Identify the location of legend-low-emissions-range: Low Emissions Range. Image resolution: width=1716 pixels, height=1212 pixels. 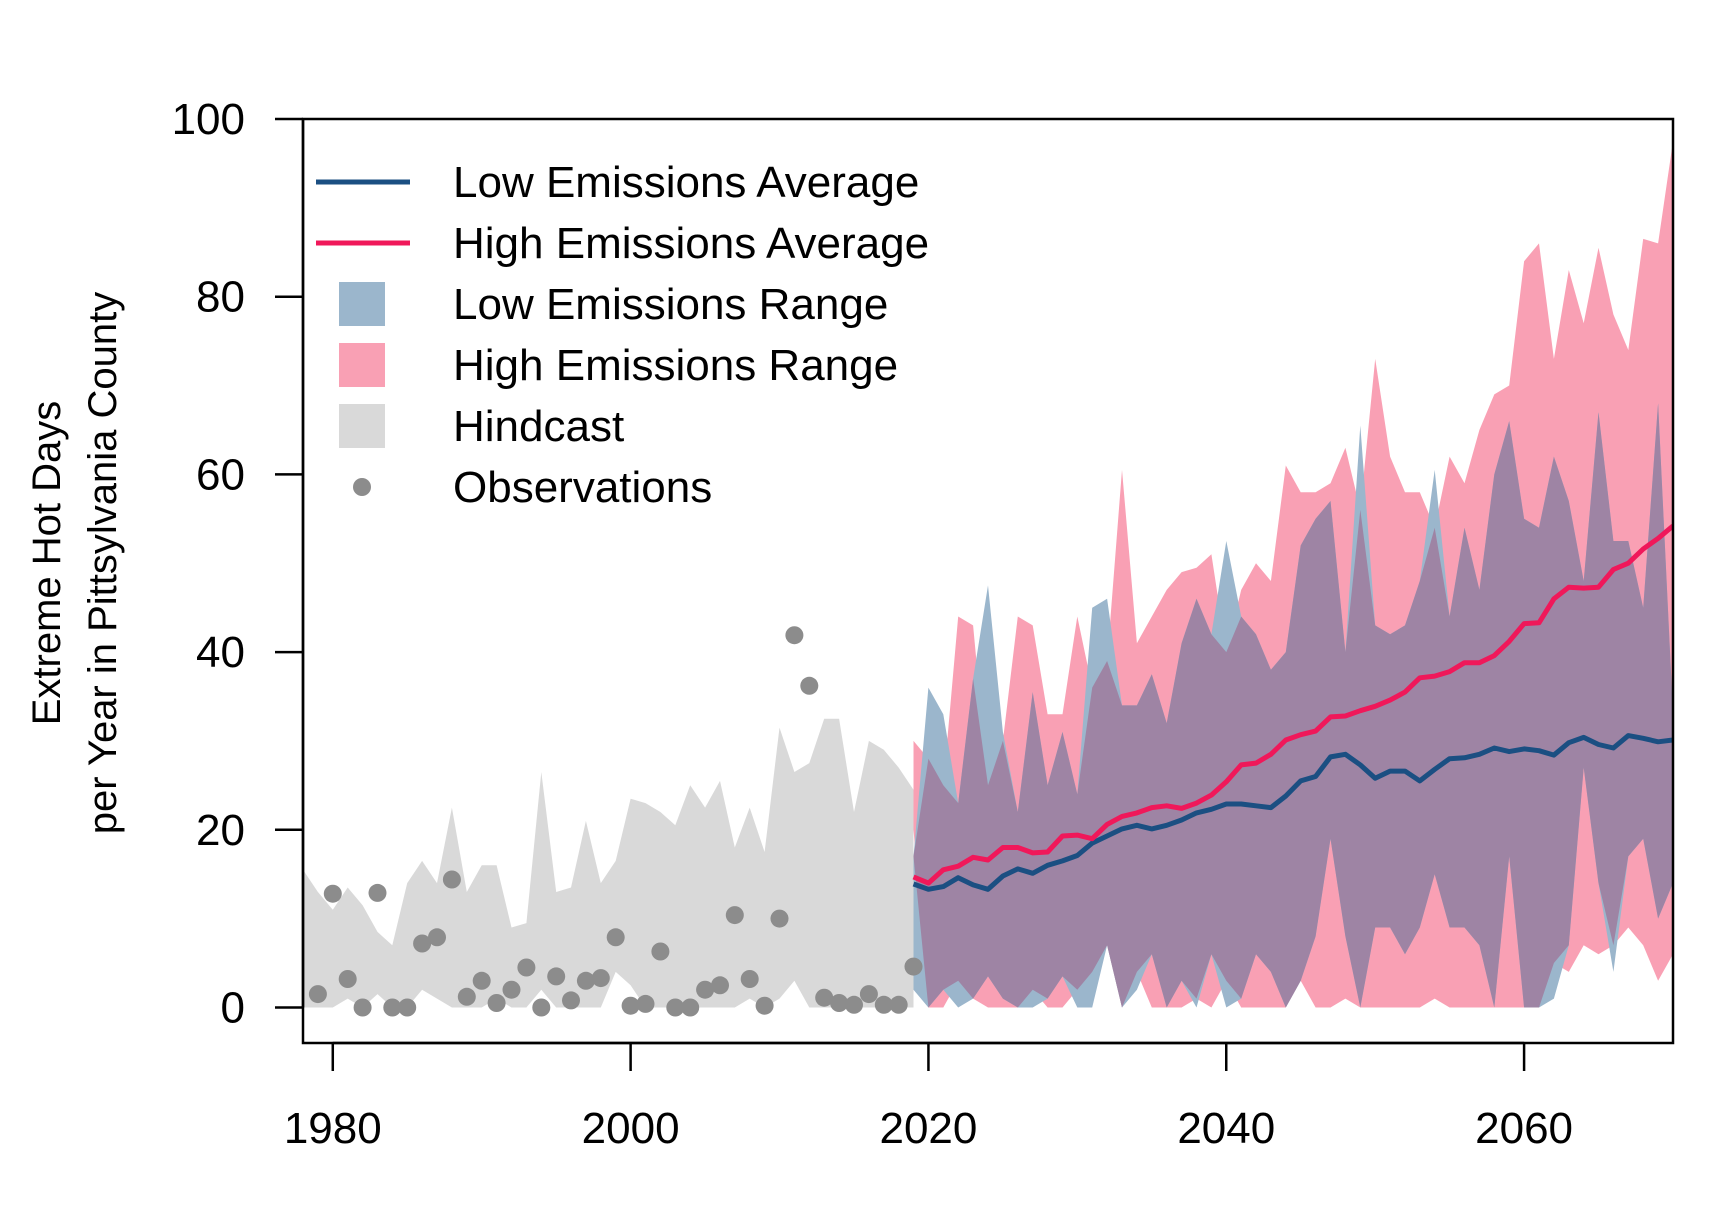
(613, 304).